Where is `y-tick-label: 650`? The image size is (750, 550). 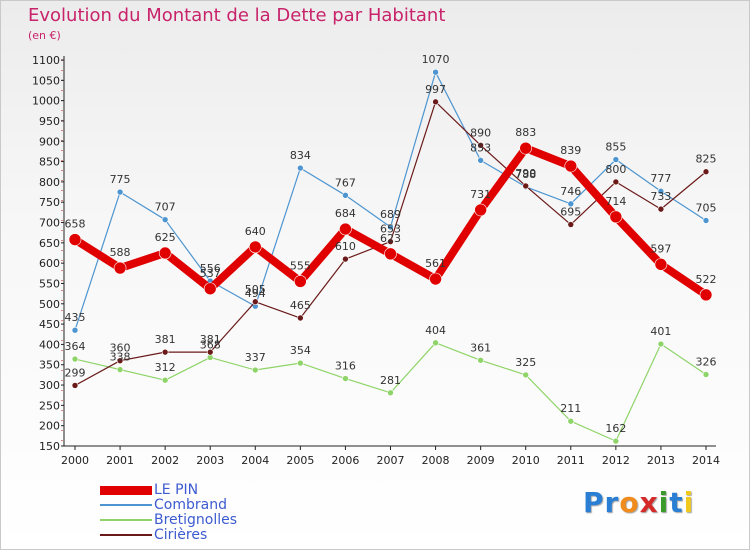 y-tick-label: 650 is located at coordinates (49, 243).